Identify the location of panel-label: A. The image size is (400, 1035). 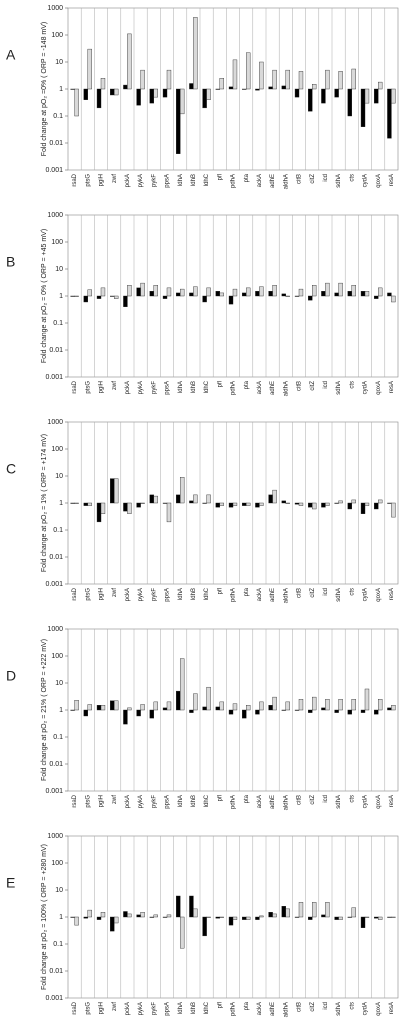
(11, 55).